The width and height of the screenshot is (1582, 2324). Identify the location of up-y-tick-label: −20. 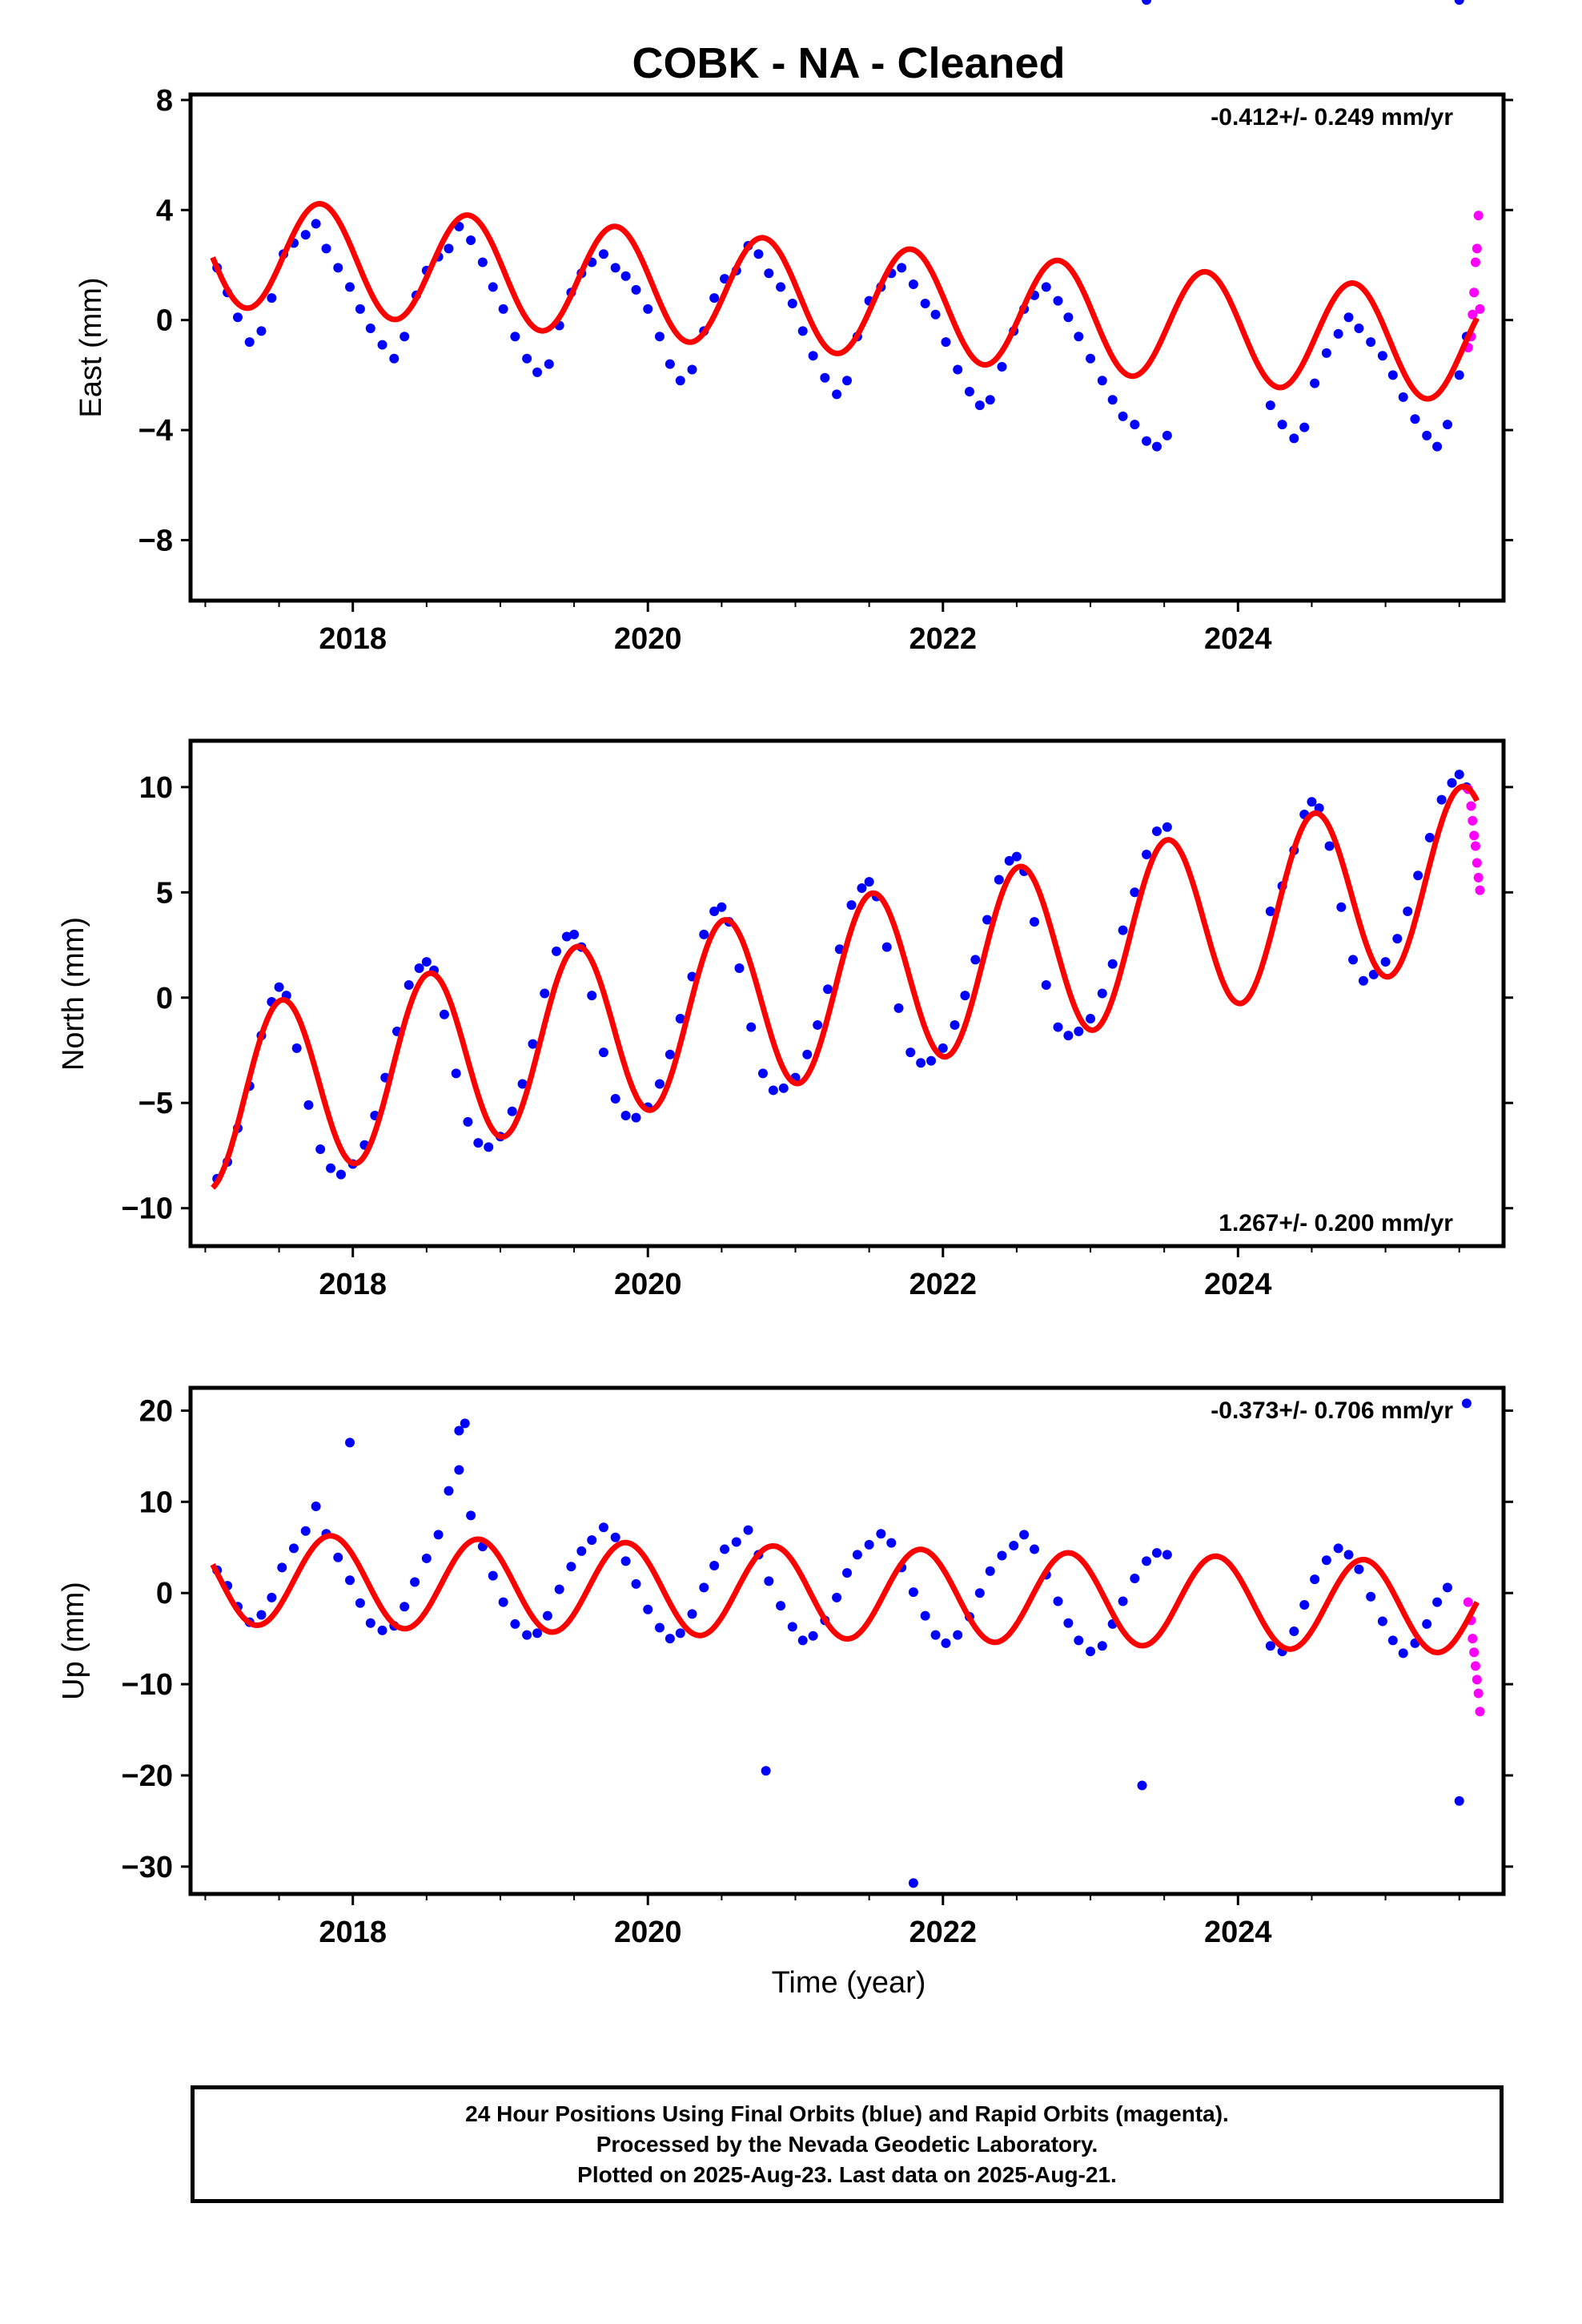
(147, 1776).